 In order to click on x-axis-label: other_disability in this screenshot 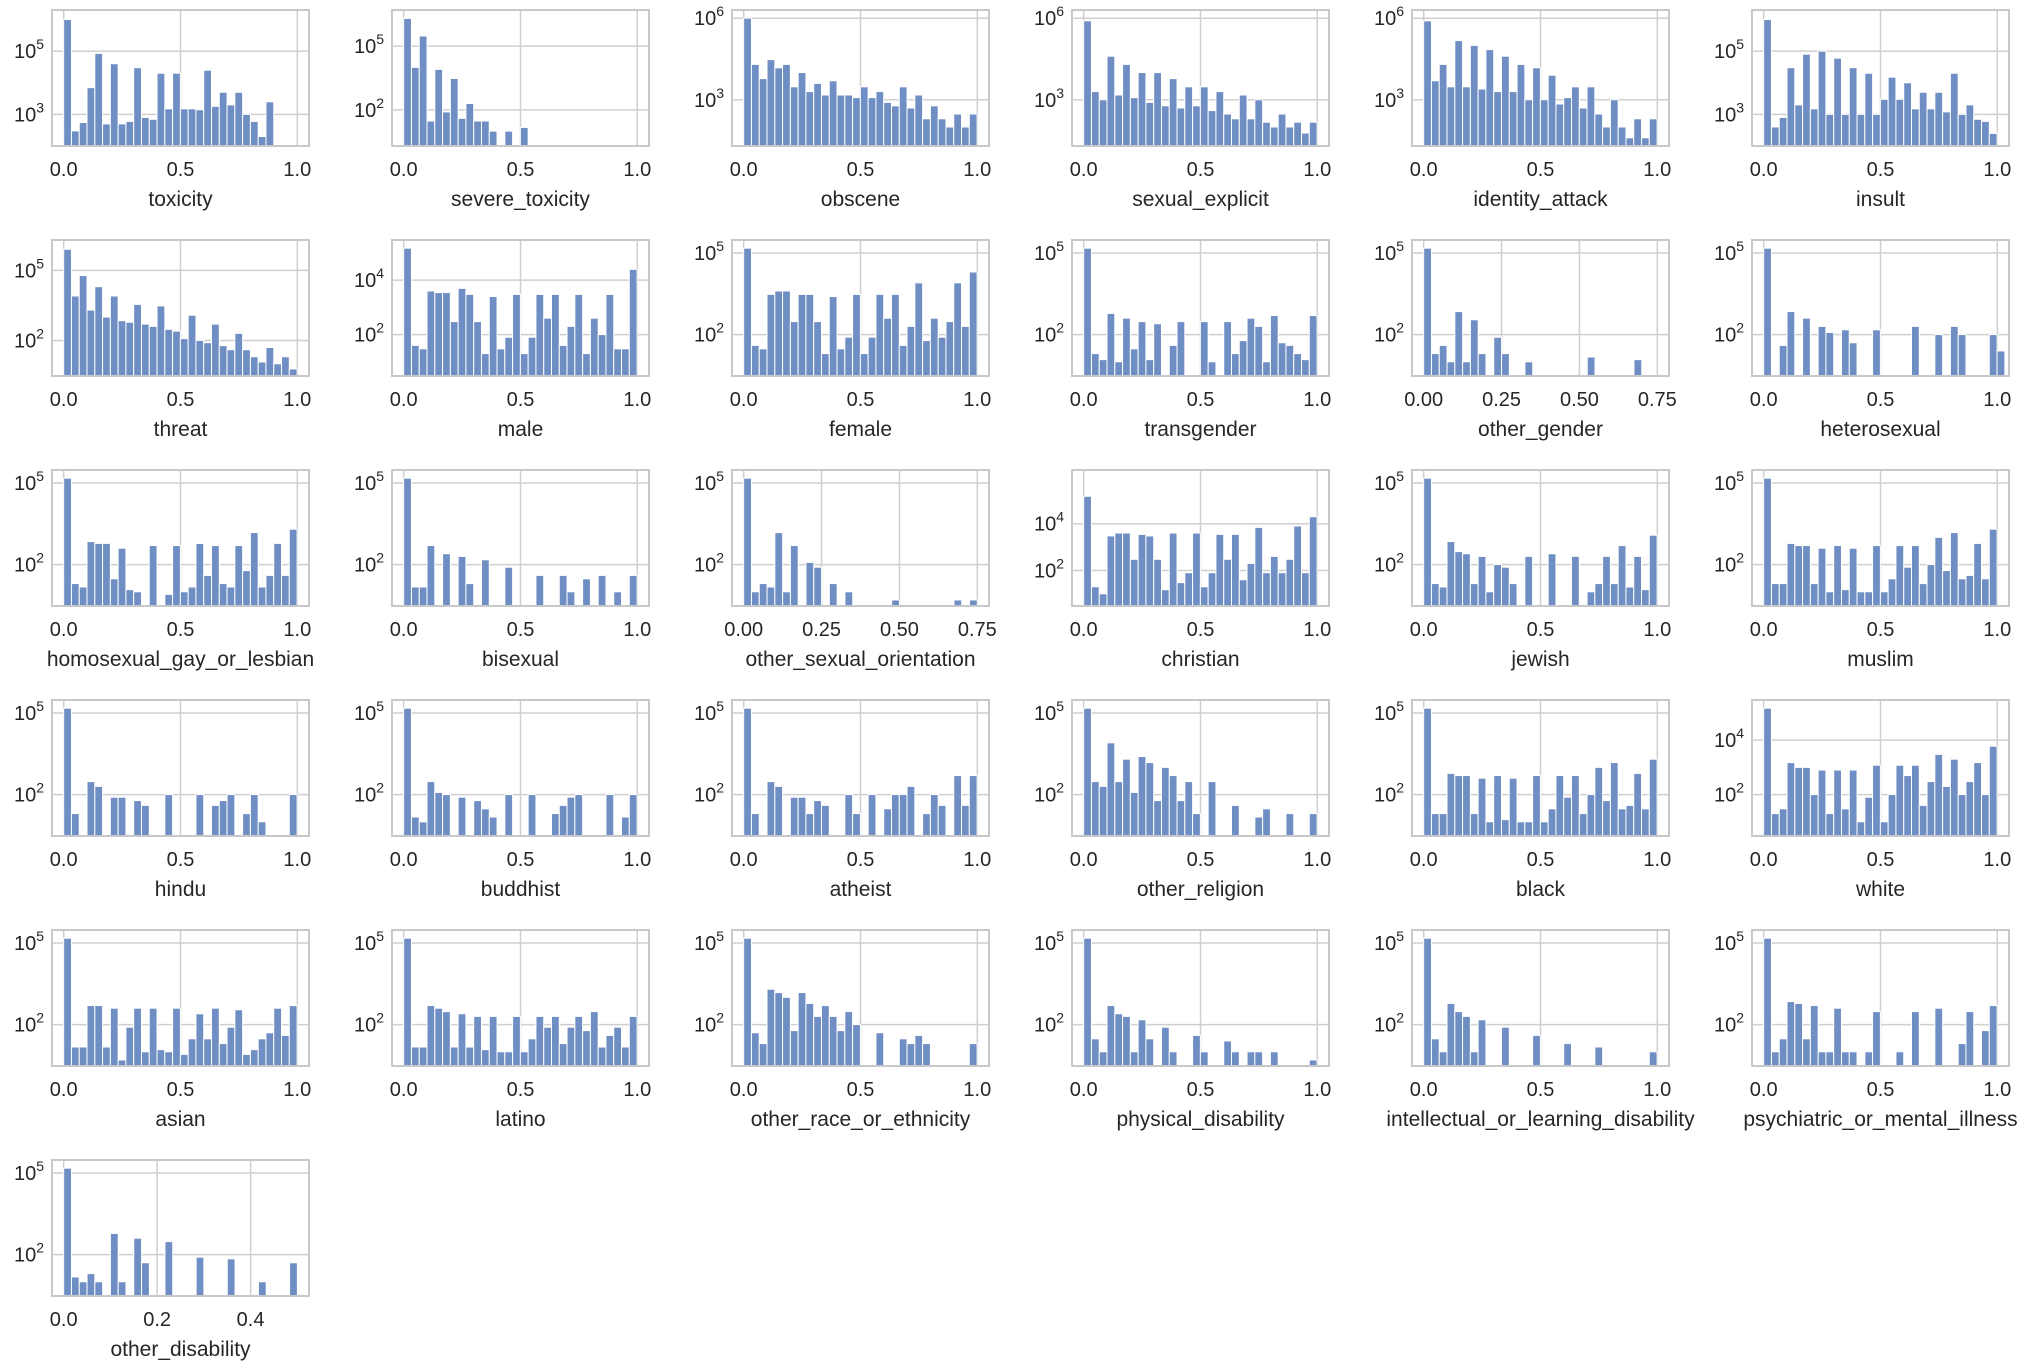, I will do `click(180, 1349)`.